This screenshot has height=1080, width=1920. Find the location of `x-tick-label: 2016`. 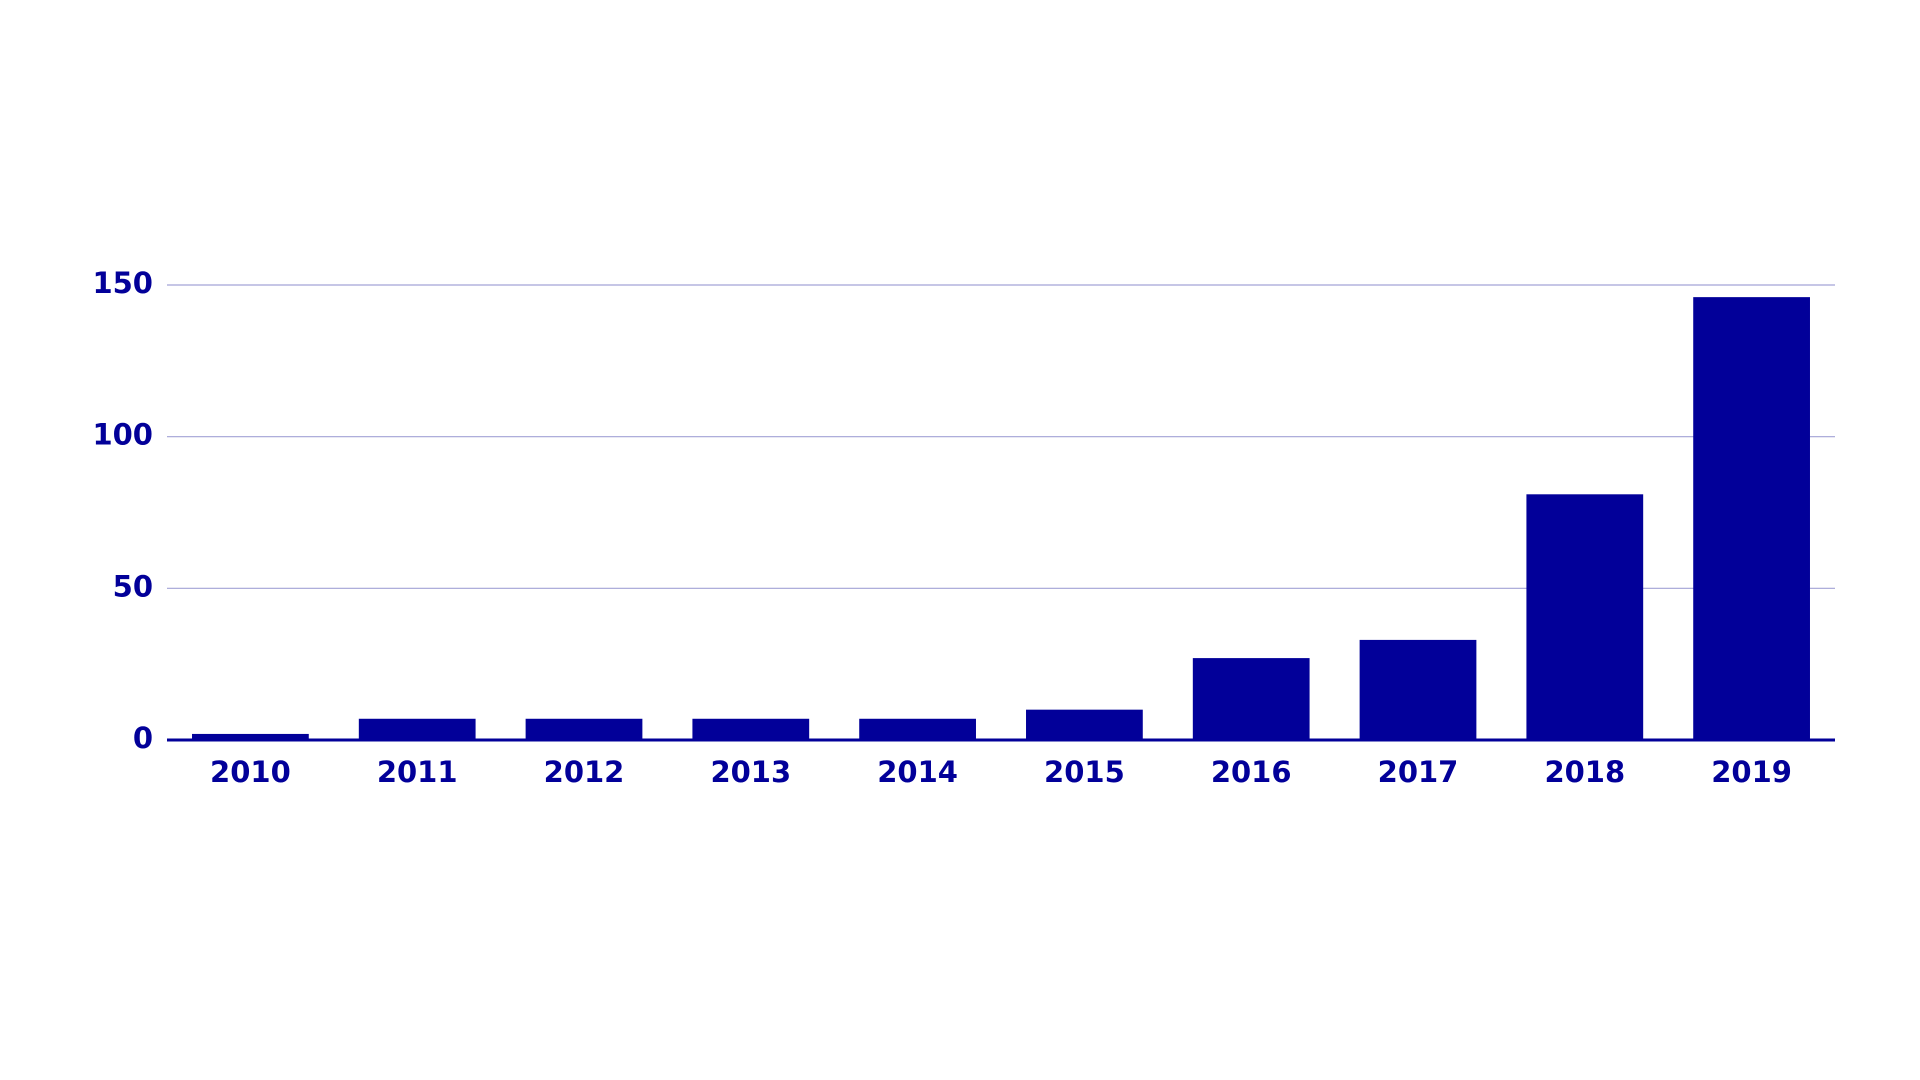

x-tick-label: 2016 is located at coordinates (1251, 772).